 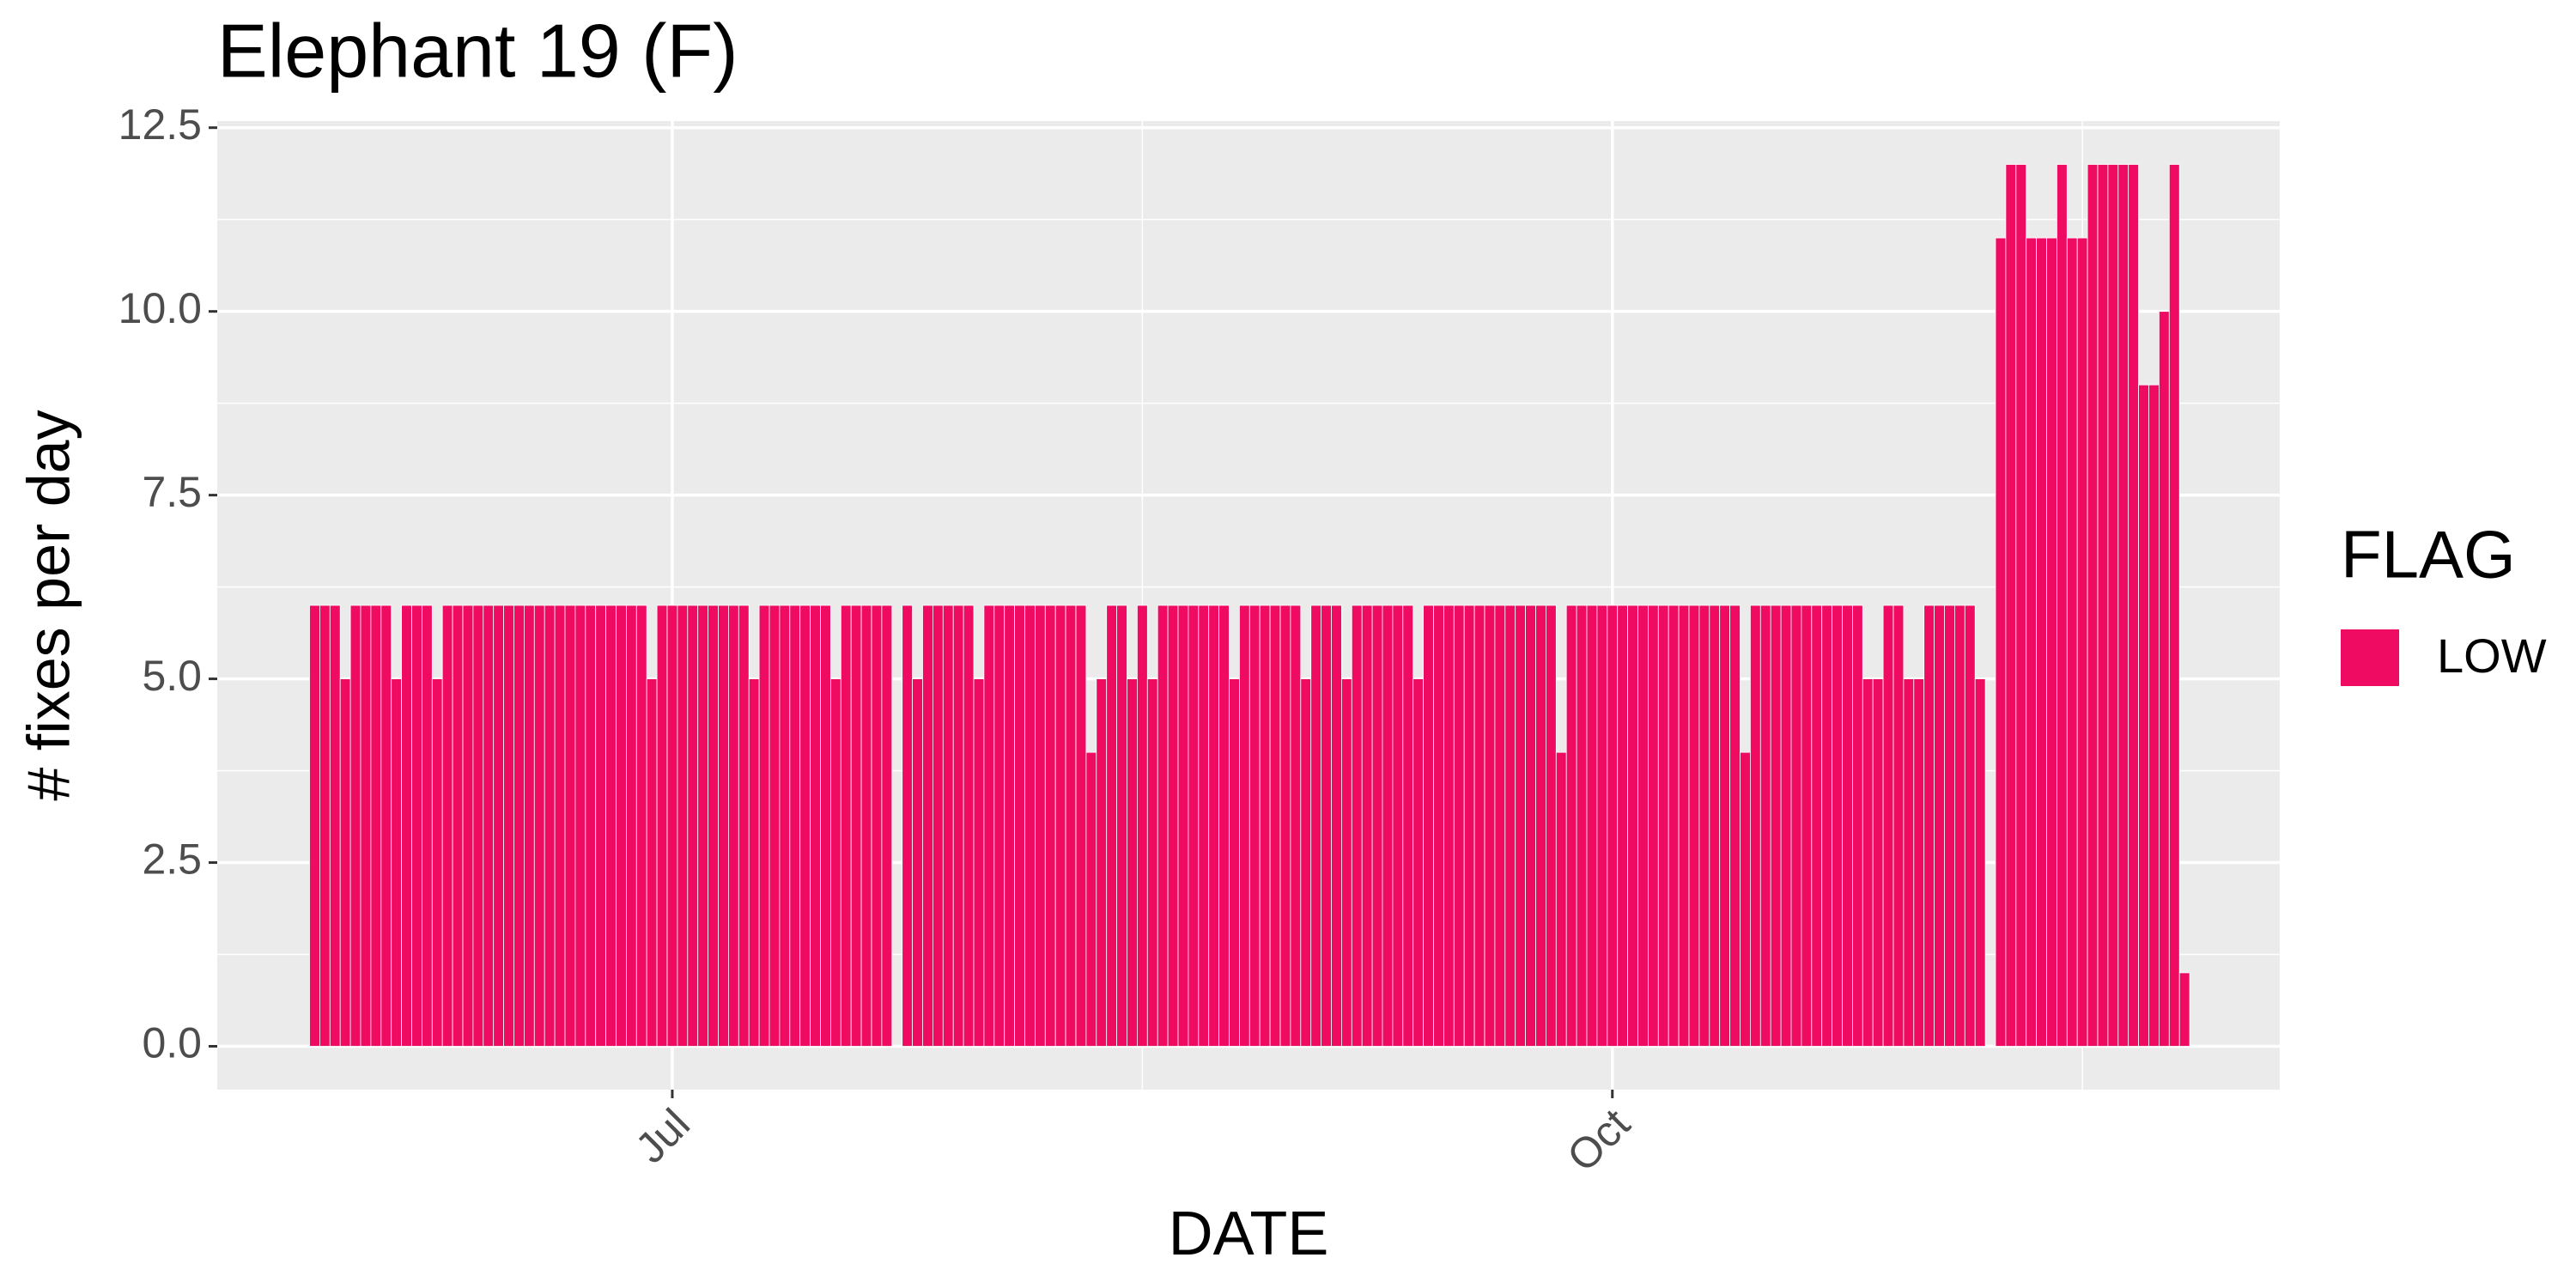 I want to click on y-axis-label: # fixes per day, so click(x=48, y=605).